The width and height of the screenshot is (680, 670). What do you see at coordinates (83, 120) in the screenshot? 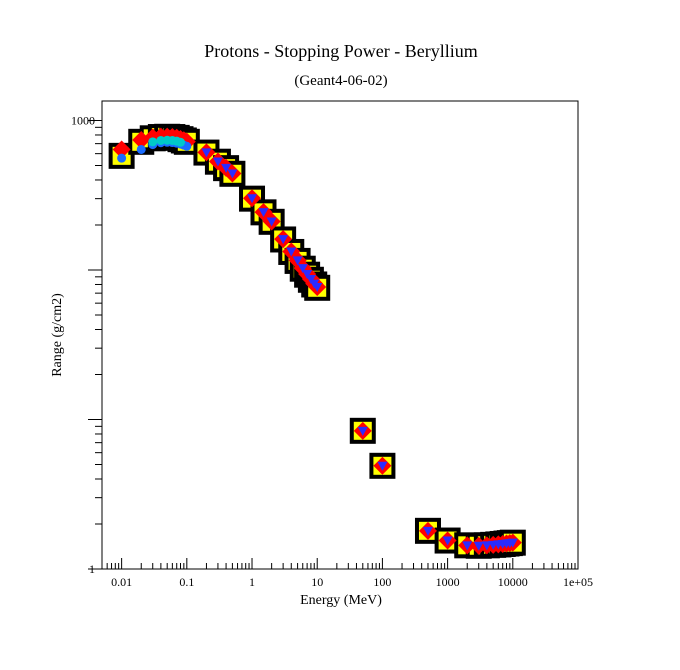
I see `y-tick-label: 1000` at bounding box center [83, 120].